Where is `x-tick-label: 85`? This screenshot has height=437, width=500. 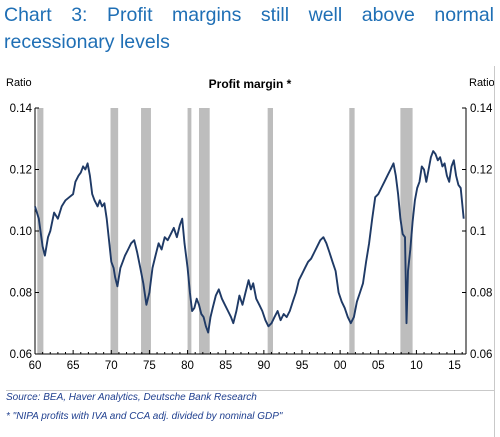
x-tick-label: 85 is located at coordinates (225, 366).